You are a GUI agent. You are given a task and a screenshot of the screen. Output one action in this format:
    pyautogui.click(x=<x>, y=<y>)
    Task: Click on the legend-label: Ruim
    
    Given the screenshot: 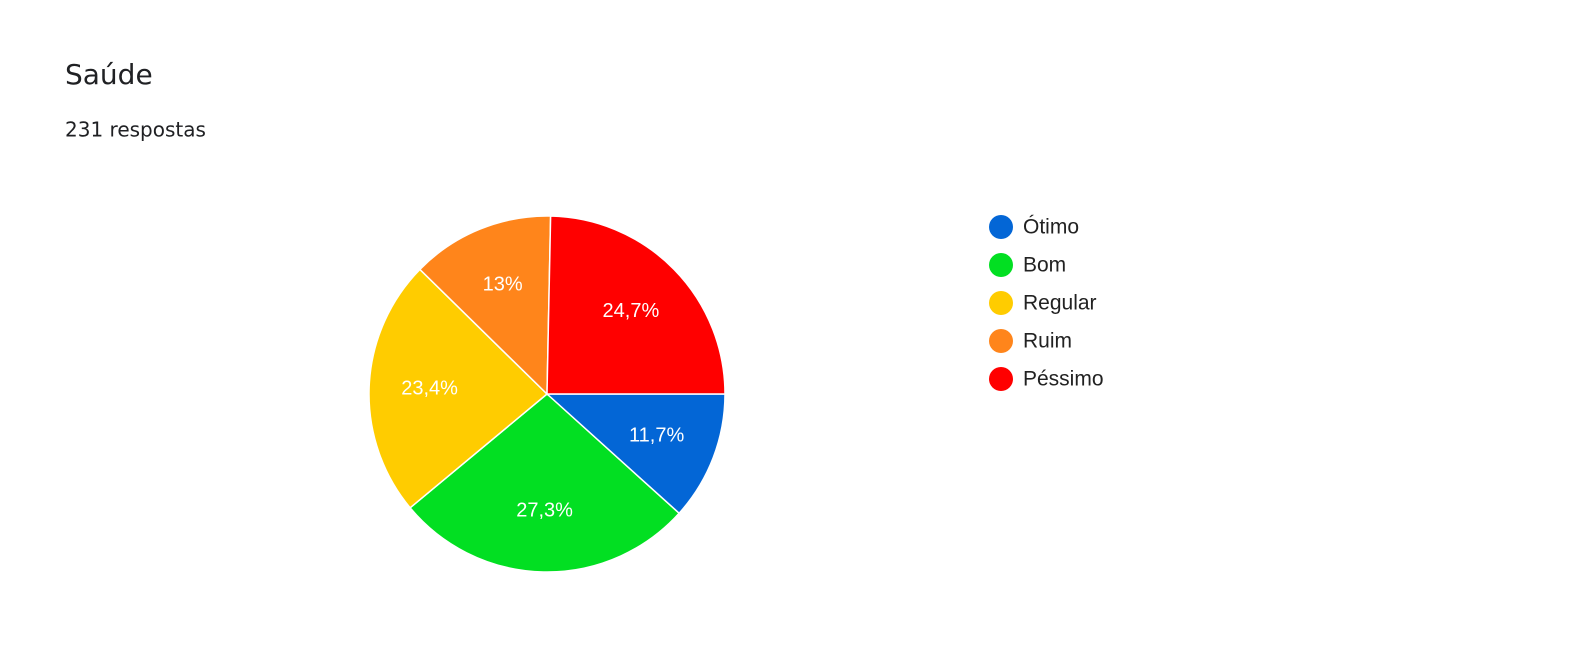 What is the action you would take?
    pyautogui.click(x=1047, y=341)
    